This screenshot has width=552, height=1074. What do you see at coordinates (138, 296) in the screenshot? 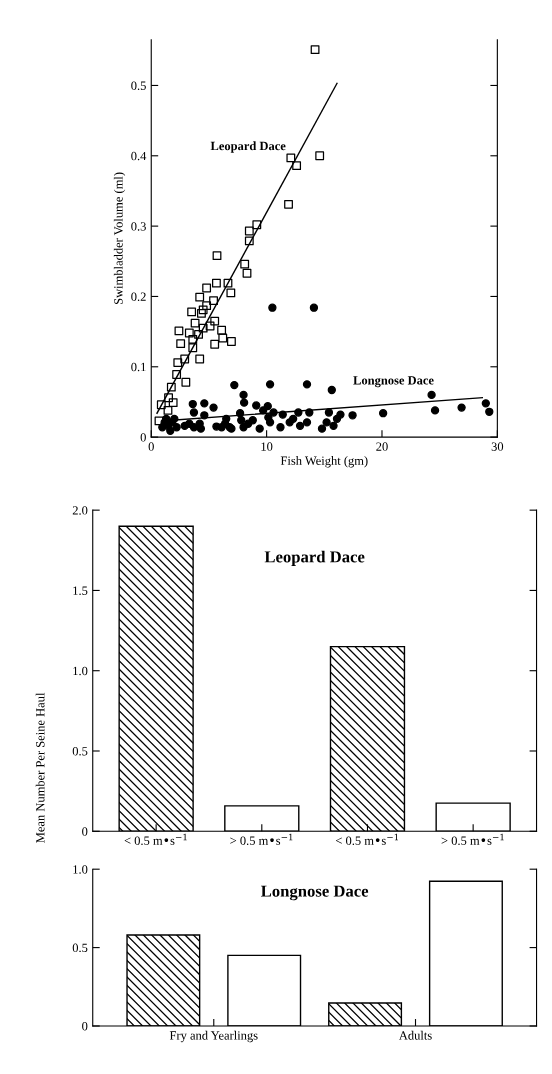
I see `y-tick-label: 0.2` at bounding box center [138, 296].